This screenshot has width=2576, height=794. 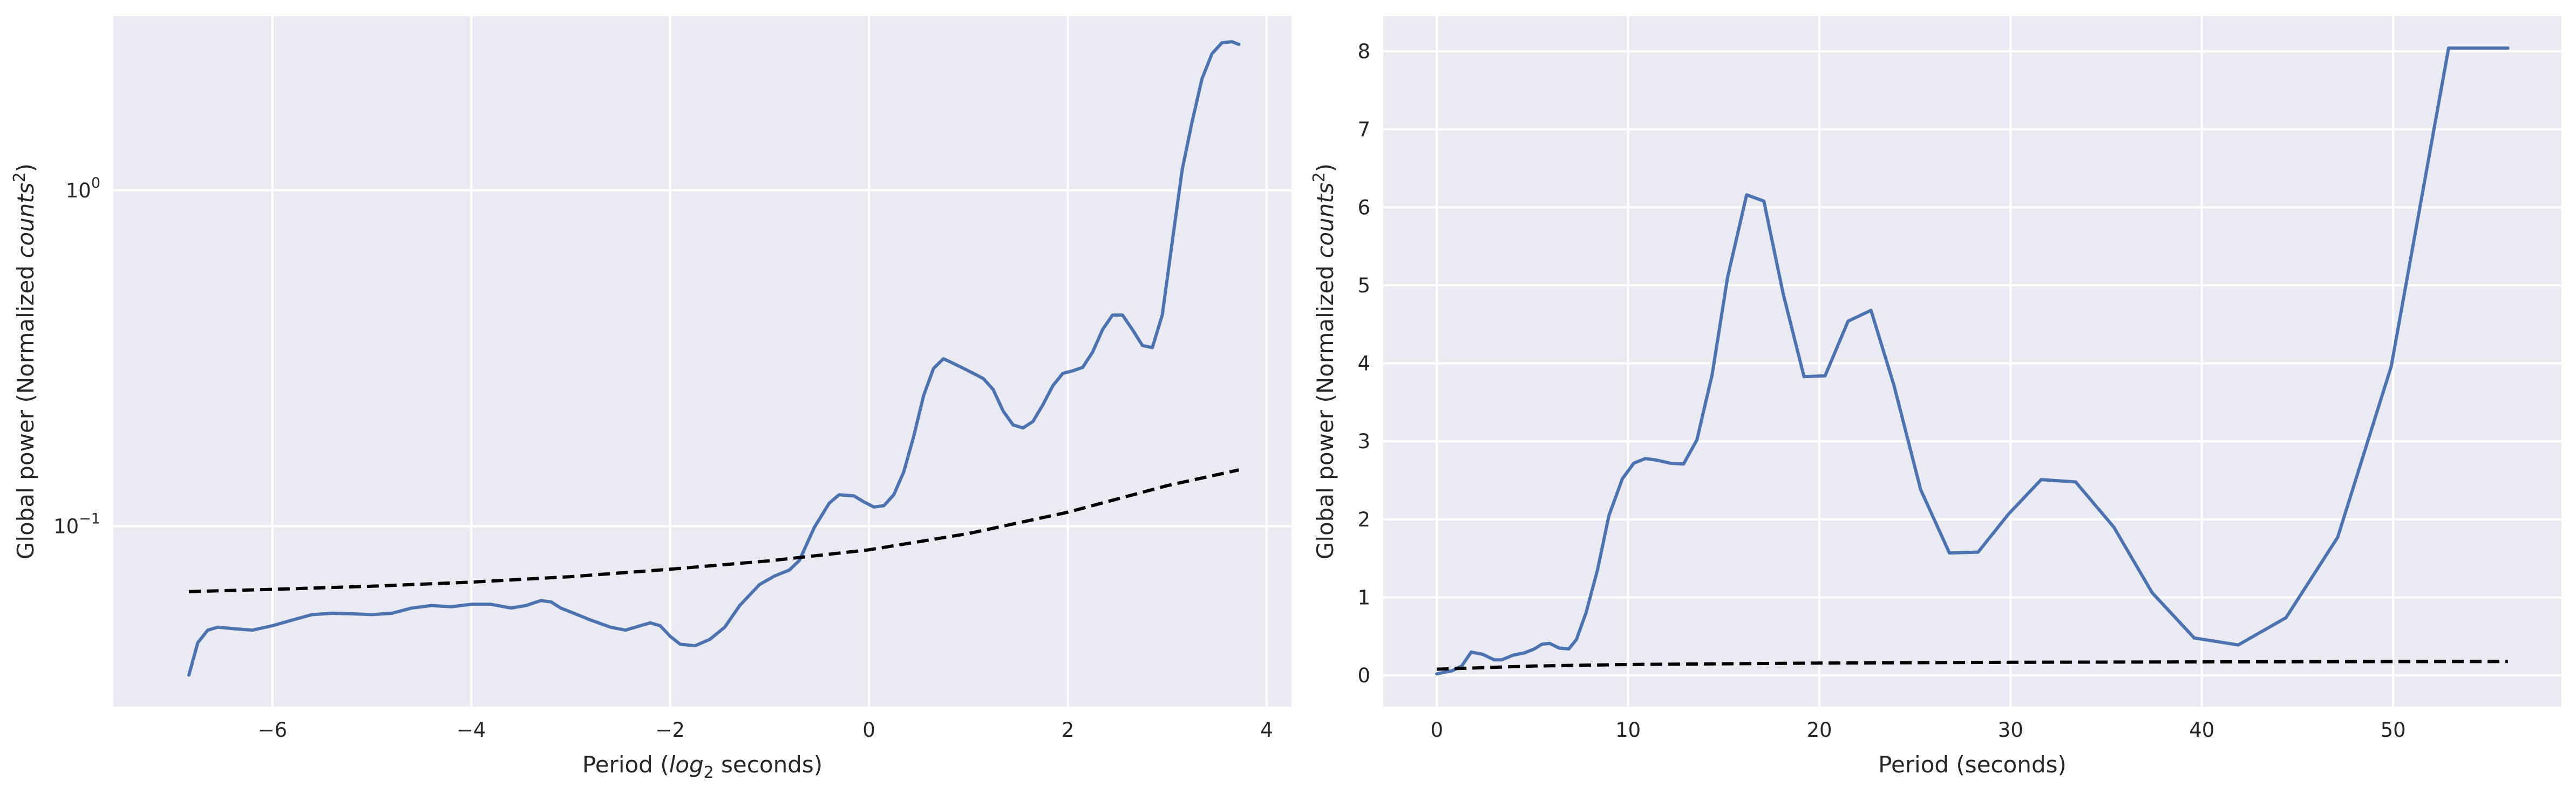 I want to click on x-tick-label: 50, so click(x=2393, y=730).